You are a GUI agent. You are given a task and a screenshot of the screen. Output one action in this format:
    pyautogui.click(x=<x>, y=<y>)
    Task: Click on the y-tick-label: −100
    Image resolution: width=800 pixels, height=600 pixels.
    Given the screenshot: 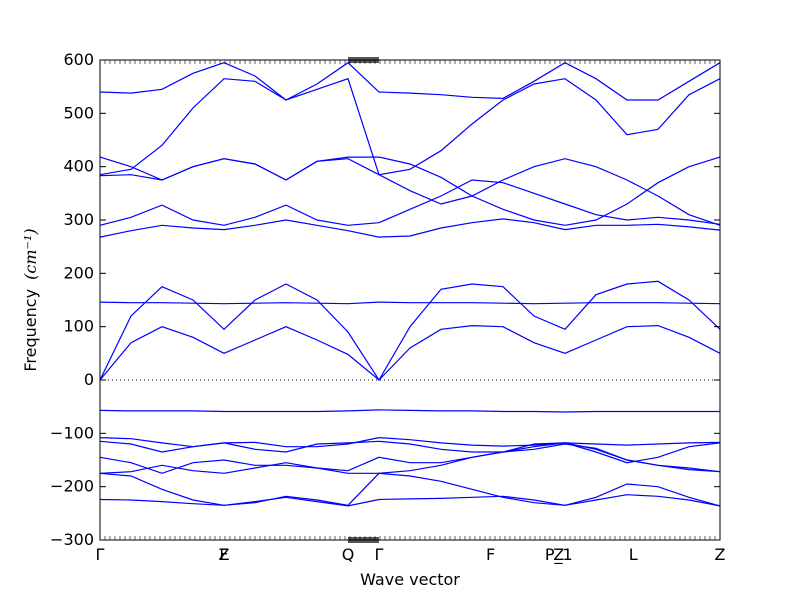 What is the action you would take?
    pyautogui.click(x=72, y=432)
    